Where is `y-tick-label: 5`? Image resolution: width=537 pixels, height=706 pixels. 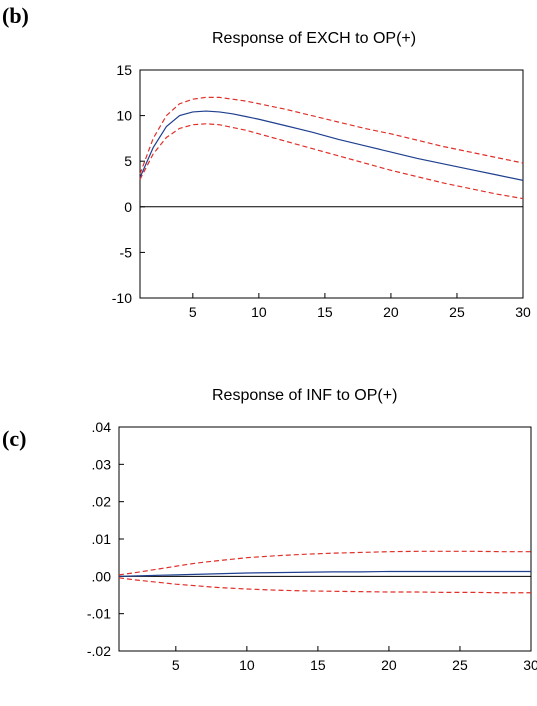
y-tick-label: 5 is located at coordinates (128, 161).